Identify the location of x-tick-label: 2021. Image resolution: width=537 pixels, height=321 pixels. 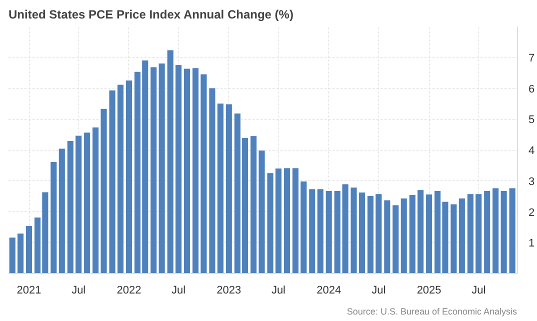
(29, 290).